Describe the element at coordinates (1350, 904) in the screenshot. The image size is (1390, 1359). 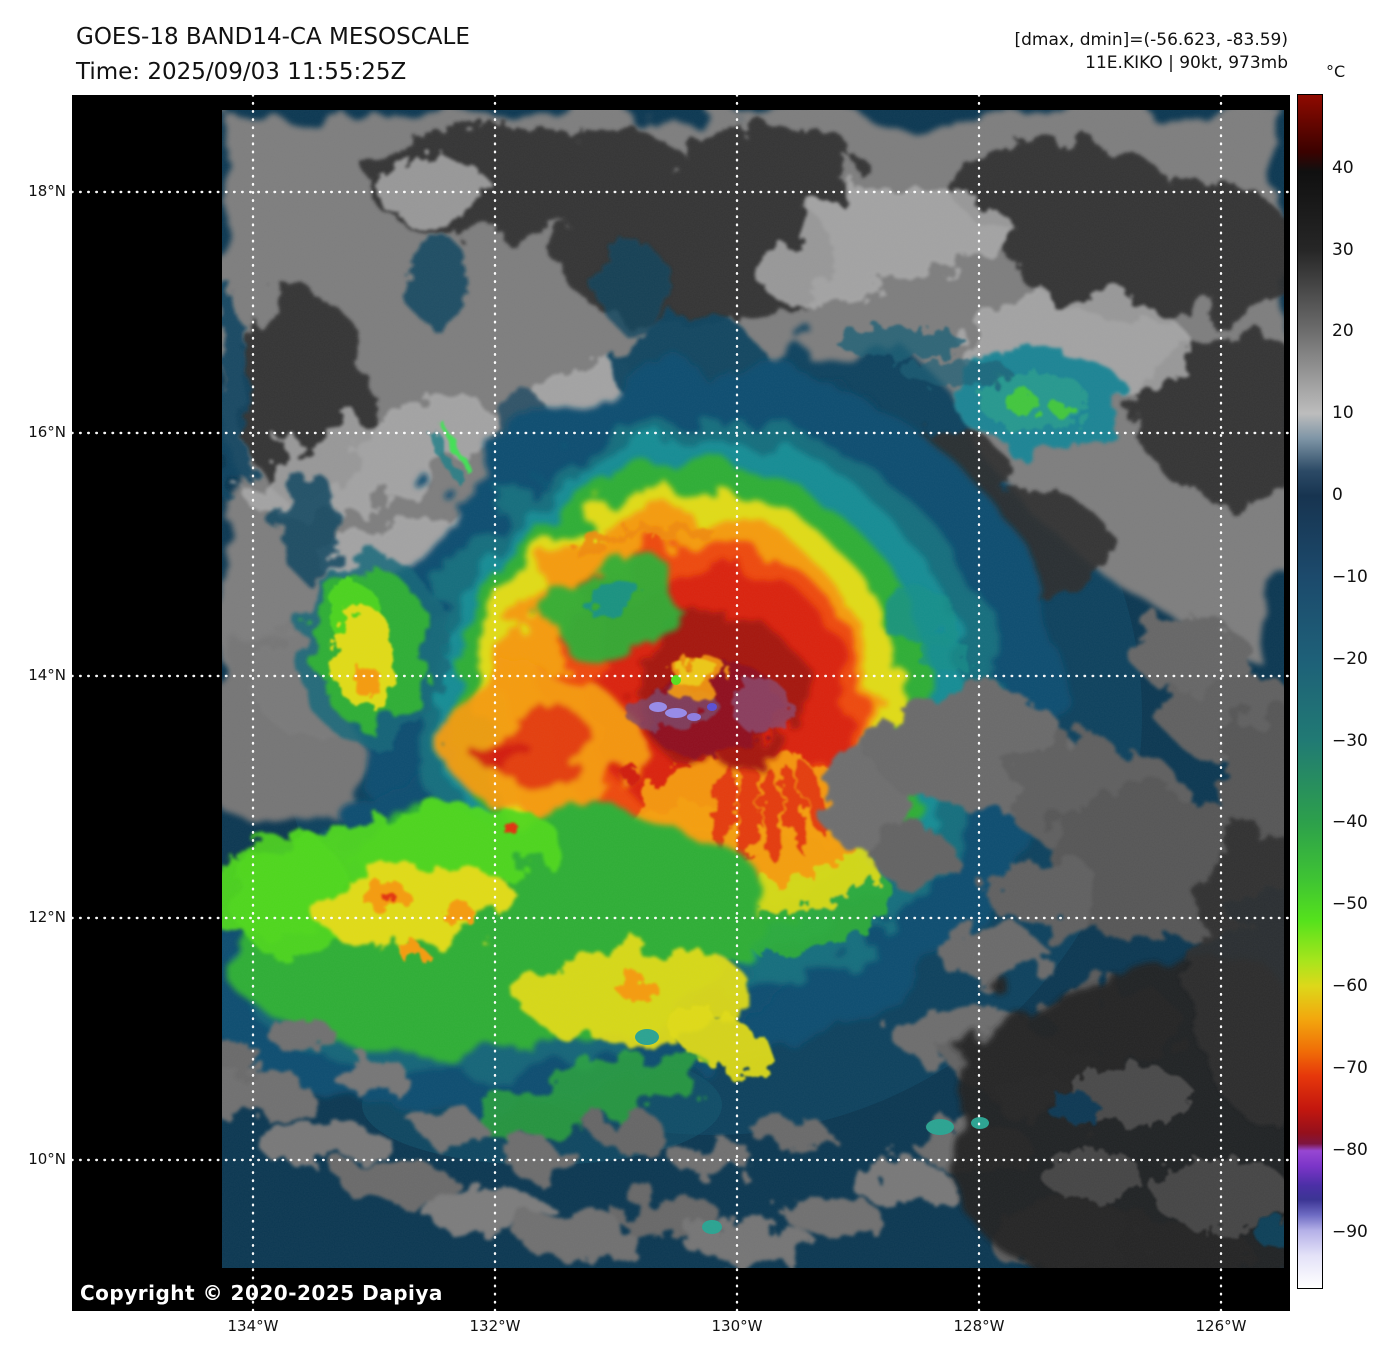
I see `colorbar-tick-label: −50` at that location.